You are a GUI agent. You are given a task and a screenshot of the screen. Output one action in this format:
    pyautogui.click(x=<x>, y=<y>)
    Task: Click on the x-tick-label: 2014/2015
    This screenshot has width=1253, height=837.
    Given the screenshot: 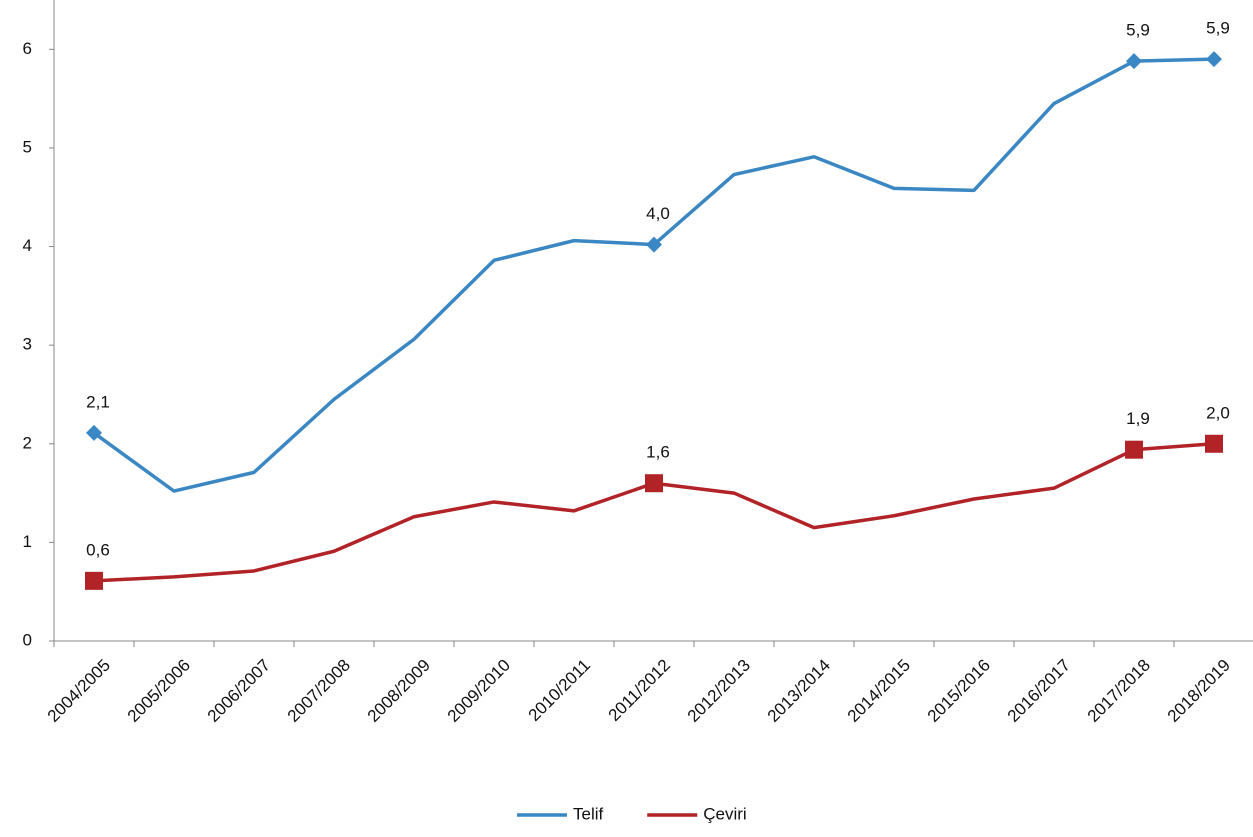 What is the action you would take?
    pyautogui.click(x=879, y=691)
    